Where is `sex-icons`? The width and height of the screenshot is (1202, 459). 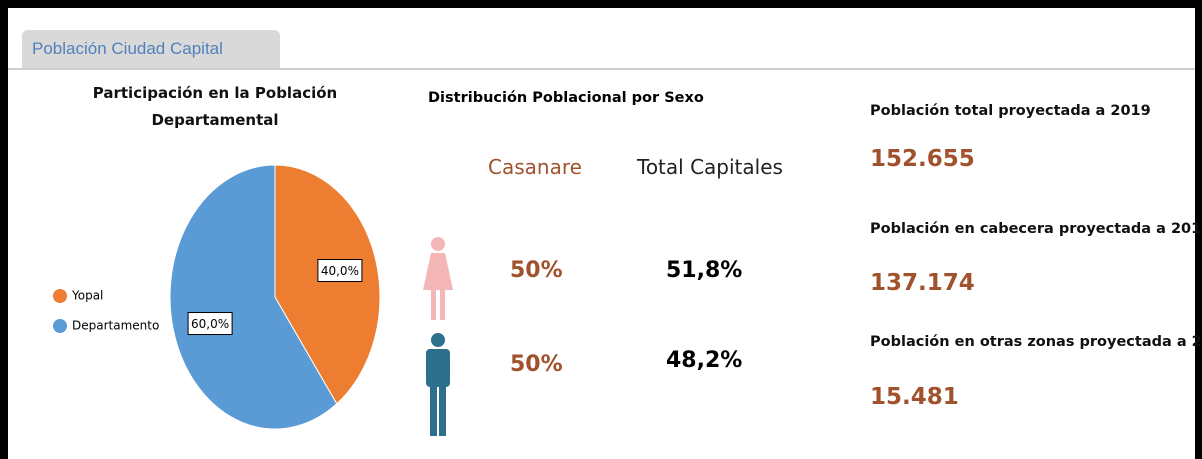
sex-icons is located at coordinates (438, 336).